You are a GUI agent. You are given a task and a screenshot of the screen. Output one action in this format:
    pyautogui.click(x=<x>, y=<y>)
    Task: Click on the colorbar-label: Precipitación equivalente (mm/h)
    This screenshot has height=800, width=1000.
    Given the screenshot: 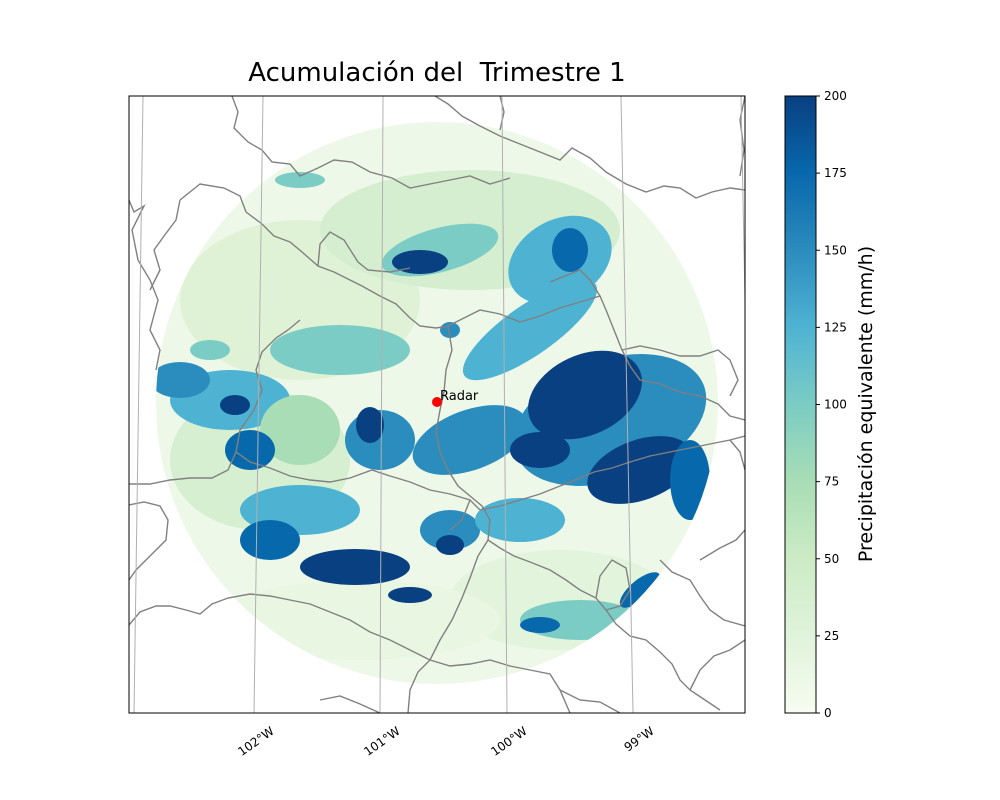 What is the action you would take?
    pyautogui.click(x=866, y=404)
    